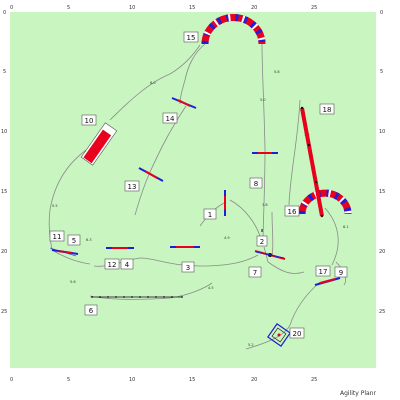 This screenshot has width=400, height=400. Describe the element at coordinates (4, 252) in the screenshot. I see `y-tick-left: 20` at that location.